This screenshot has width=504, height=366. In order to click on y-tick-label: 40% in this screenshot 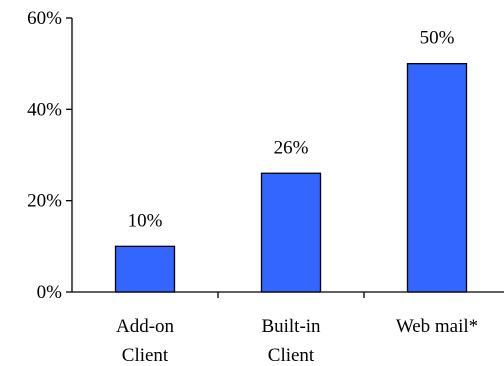, I will do `click(44, 109)`.